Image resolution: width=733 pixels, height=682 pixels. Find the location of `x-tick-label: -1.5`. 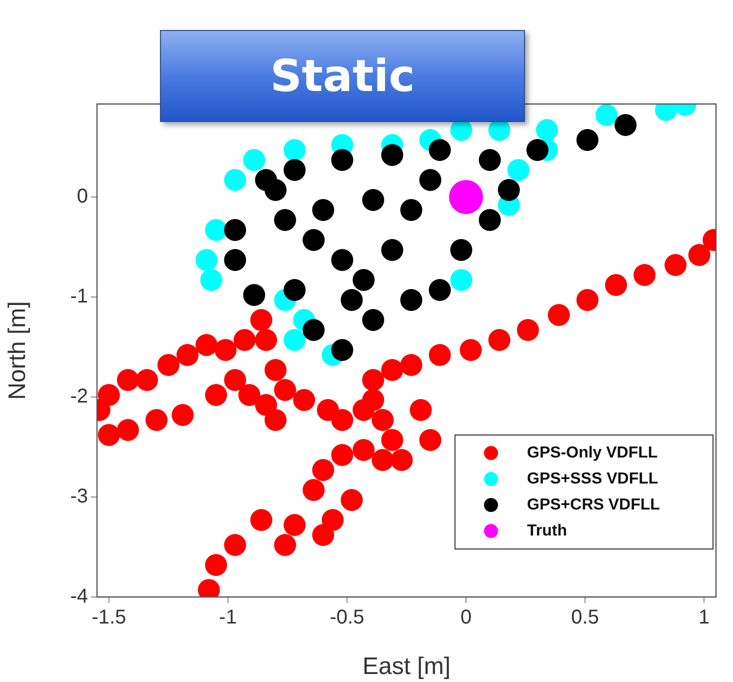

x-tick-label: -1.5 is located at coordinates (109, 617).